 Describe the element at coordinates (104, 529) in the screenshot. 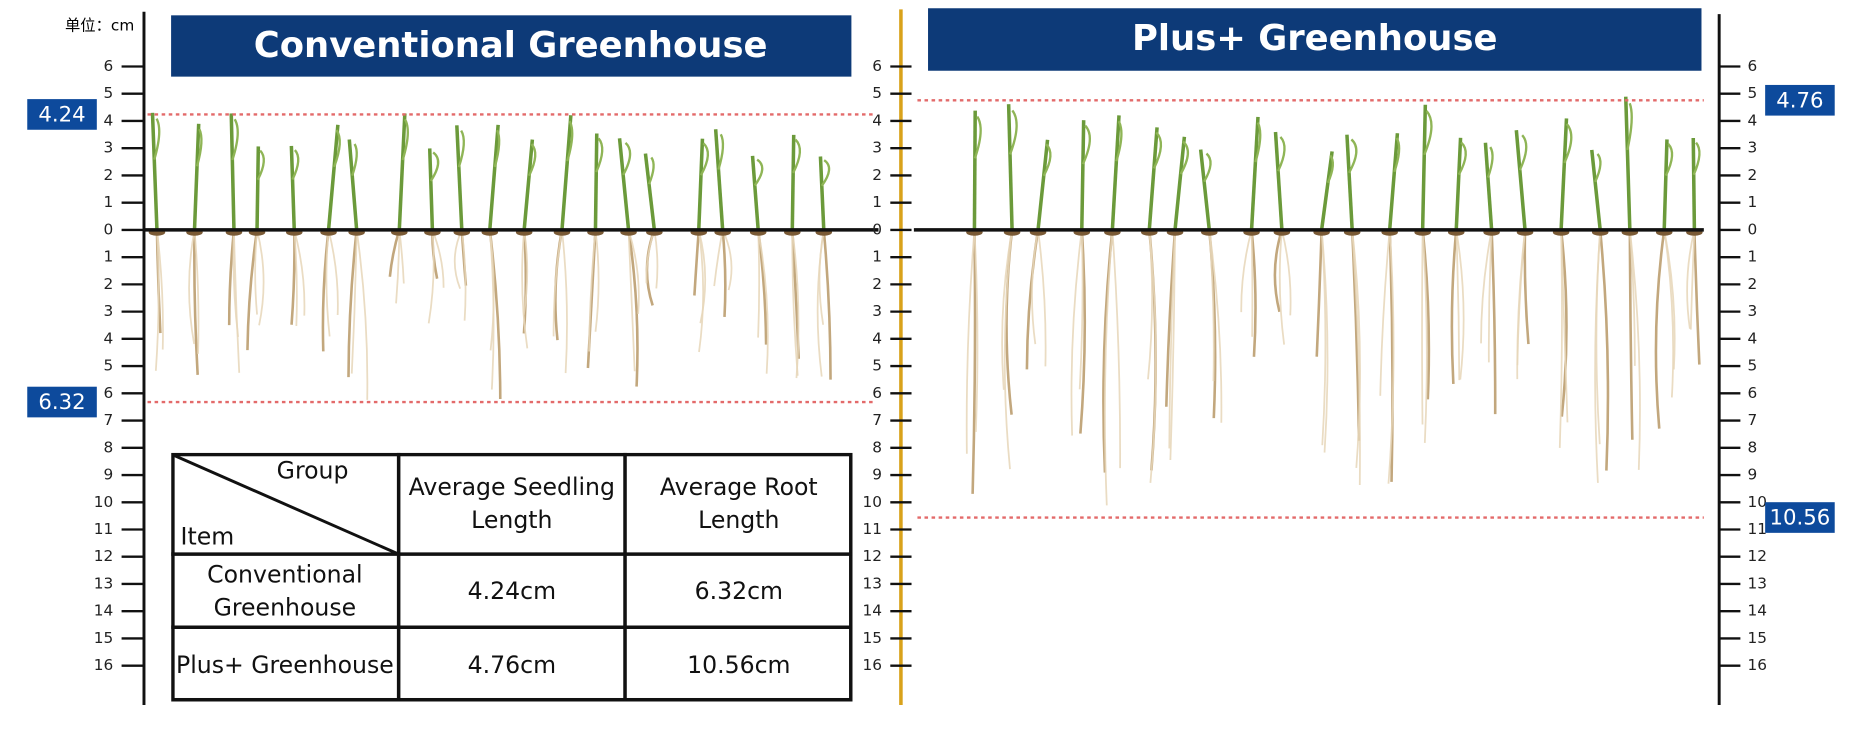

I see `ruler-label: 11` at that location.